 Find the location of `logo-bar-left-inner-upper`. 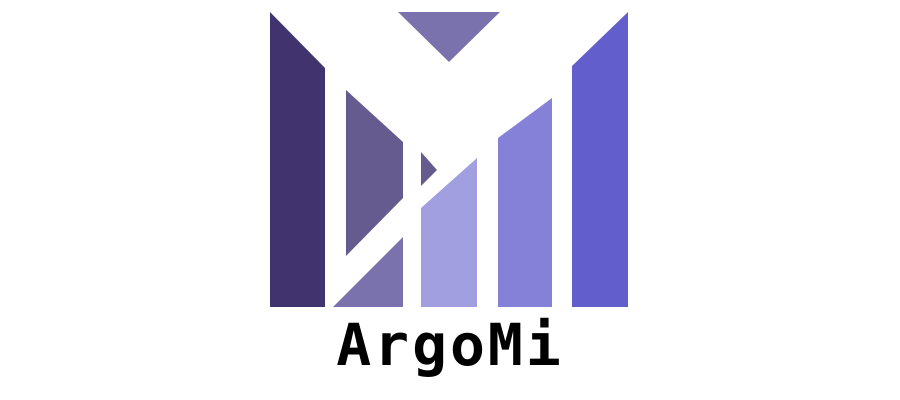

logo-bar-left-inner-upper is located at coordinates (374, 173).